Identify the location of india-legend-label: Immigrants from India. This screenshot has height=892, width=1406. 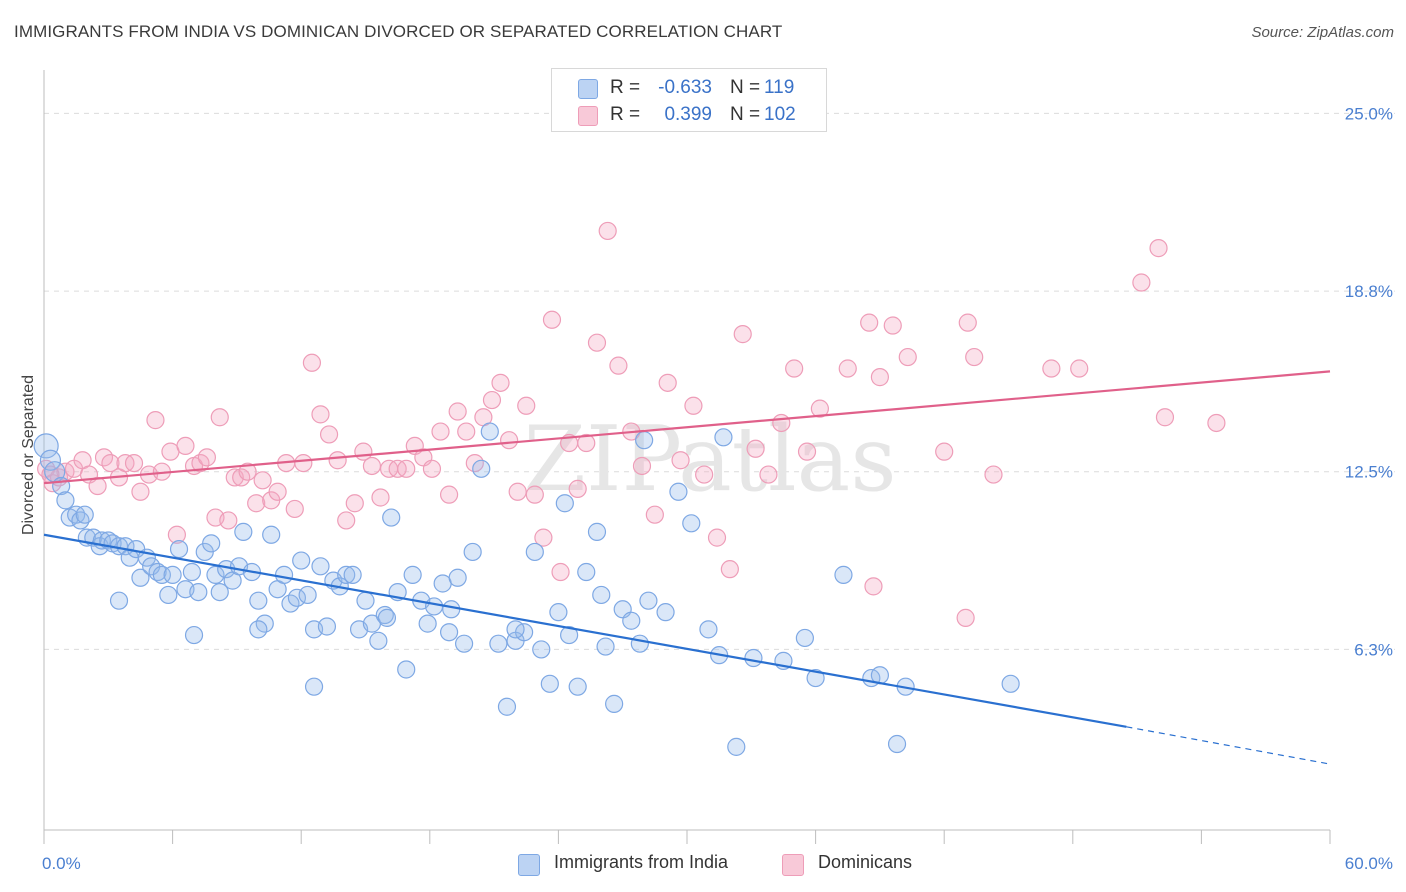
(641, 862).